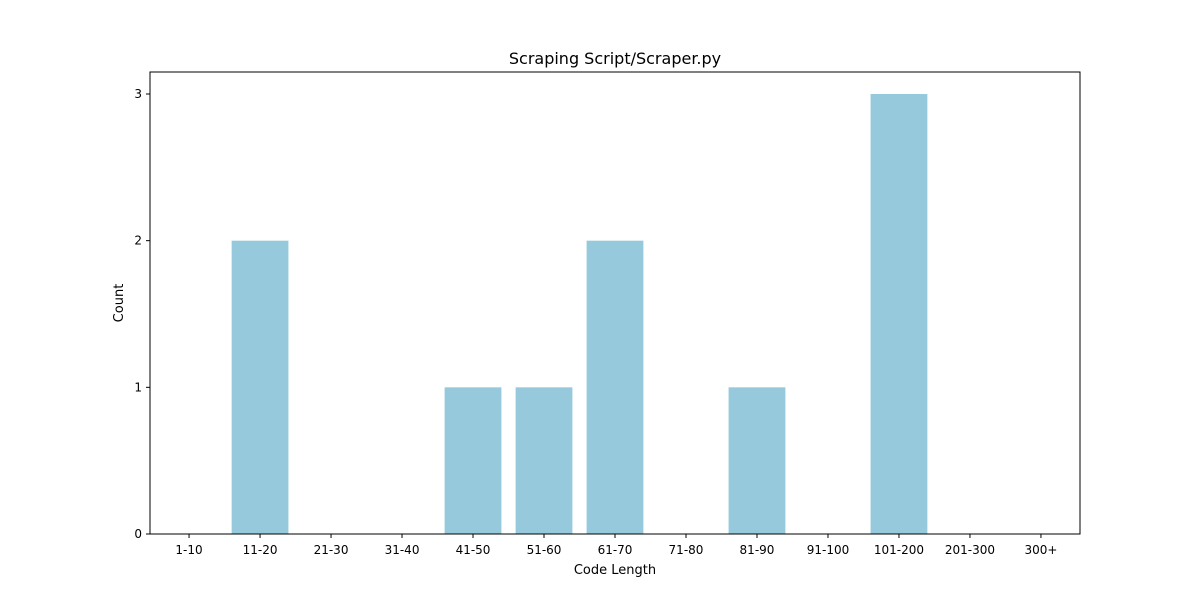 The height and width of the screenshot is (604, 1200). What do you see at coordinates (473, 550) in the screenshot?
I see `x-tick-label: 41-50` at bounding box center [473, 550].